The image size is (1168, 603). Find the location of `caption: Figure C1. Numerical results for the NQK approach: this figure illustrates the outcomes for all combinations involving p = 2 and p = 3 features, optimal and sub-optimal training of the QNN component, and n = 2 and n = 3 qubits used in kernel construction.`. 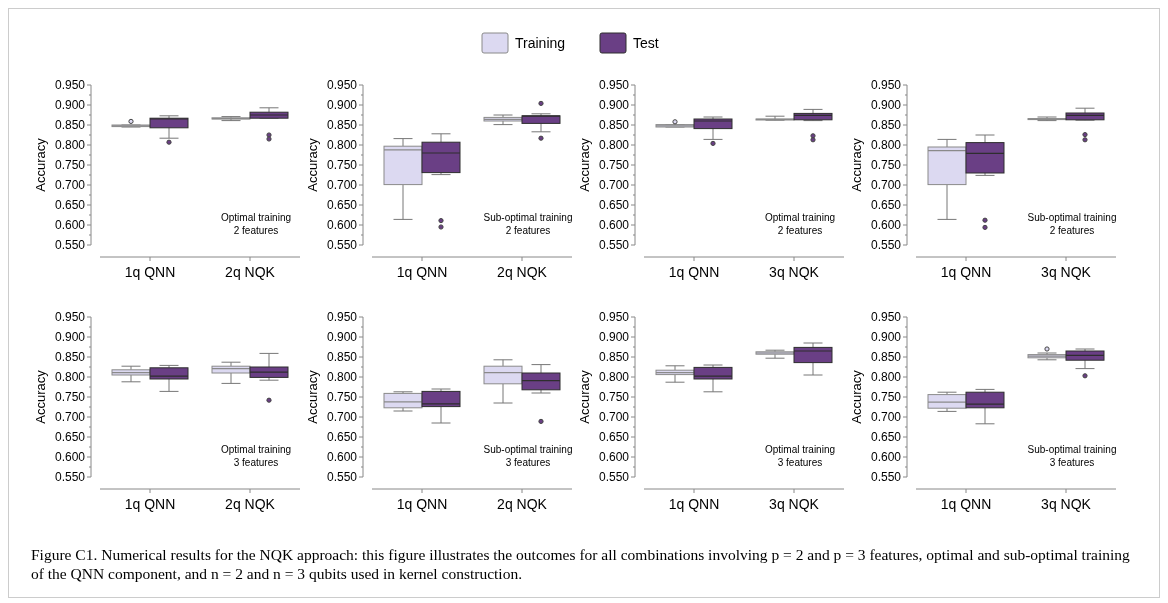

caption: Figure C1. Numerical results for the NQK approach: this figure illustrates the outcomes for all combinations involving p = 2 and p = 3 features, optimal and sub-optimal training of the QNN component, and n = 2 and n = 3 qubits used in kernel construction. is located at coordinates (580, 564).